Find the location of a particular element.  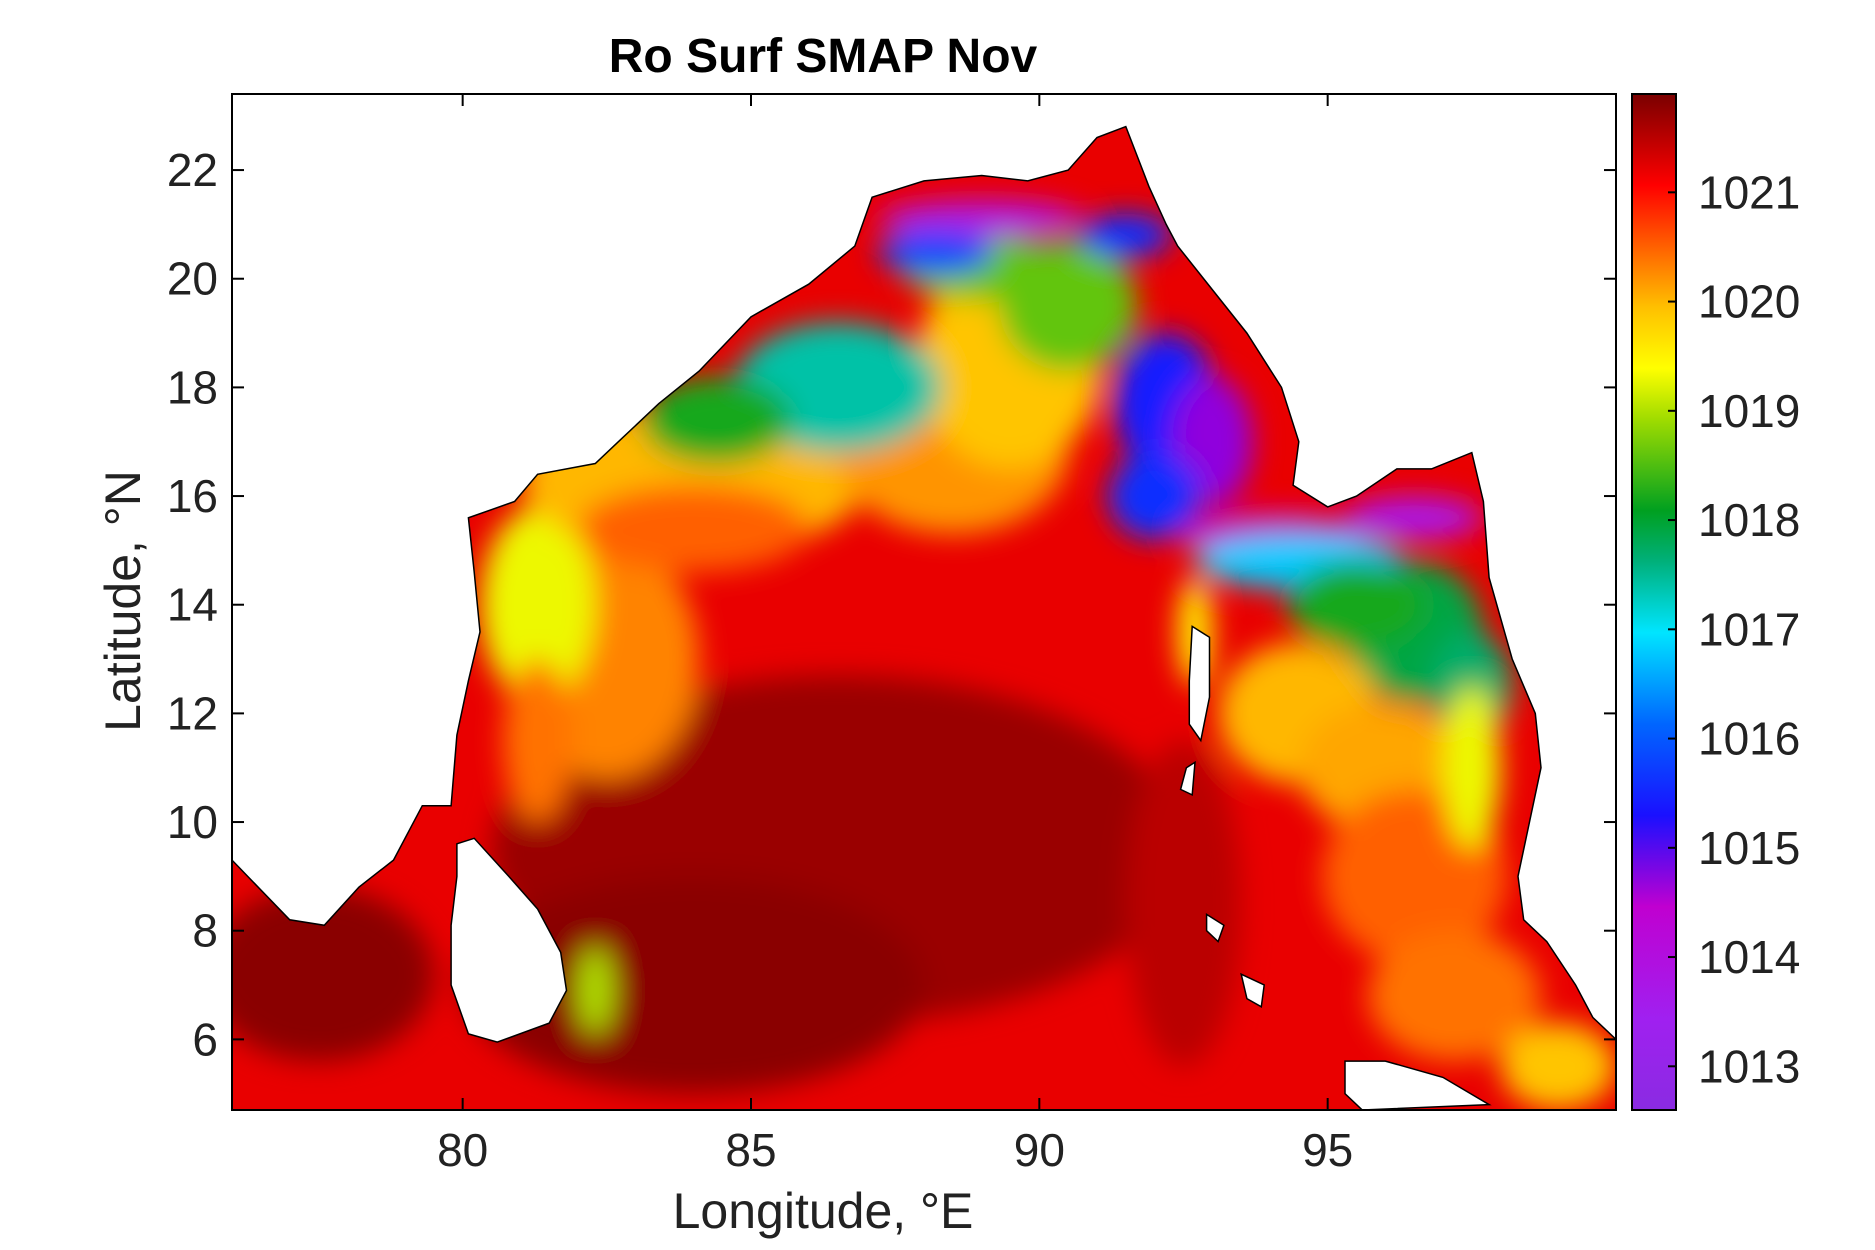

colorbar-tick-label: 1014 is located at coordinates (1749, 957).